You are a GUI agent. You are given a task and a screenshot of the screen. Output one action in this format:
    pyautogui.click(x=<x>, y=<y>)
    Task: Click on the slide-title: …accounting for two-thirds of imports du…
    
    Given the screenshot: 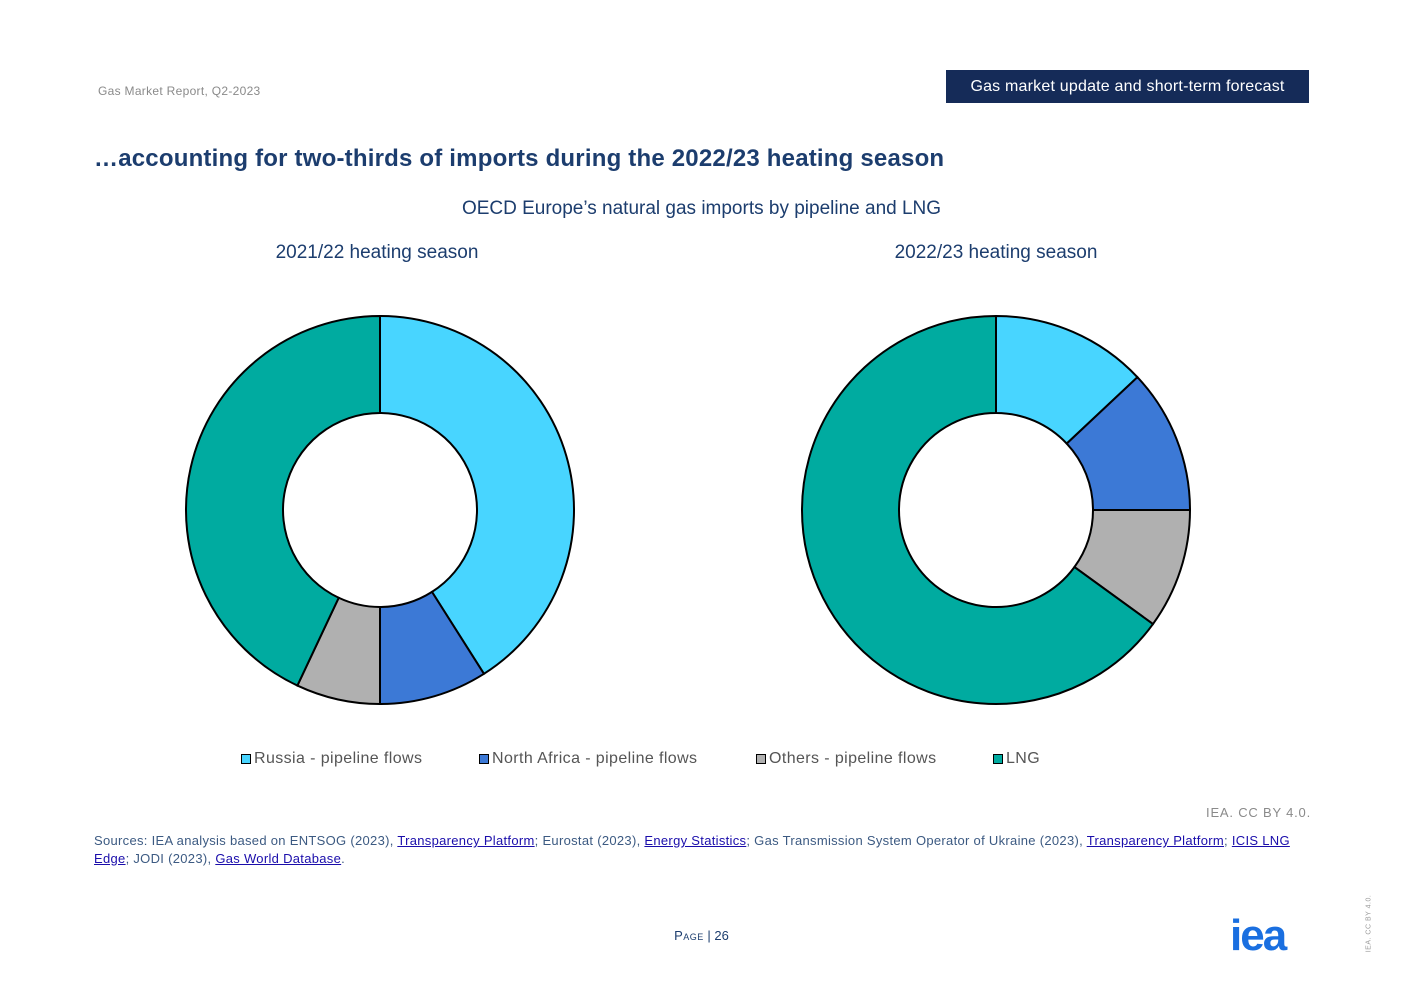 What is the action you would take?
    pyautogui.click(x=519, y=158)
    